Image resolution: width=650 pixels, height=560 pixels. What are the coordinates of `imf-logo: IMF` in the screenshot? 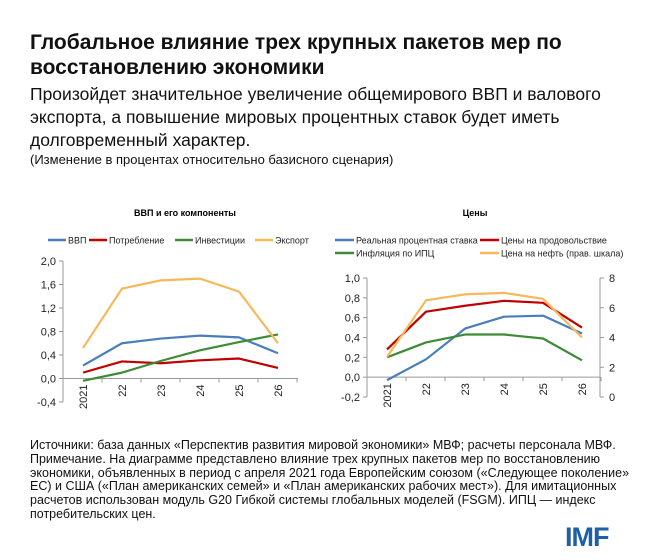 It's located at (587, 537).